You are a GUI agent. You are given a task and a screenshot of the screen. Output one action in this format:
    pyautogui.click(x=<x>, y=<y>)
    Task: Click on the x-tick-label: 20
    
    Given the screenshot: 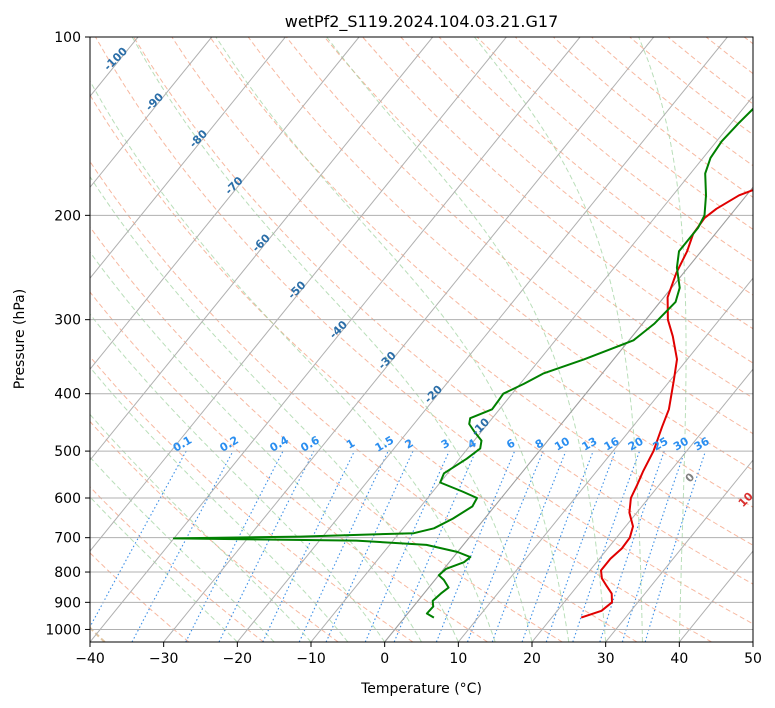 What is the action you would take?
    pyautogui.click(x=532, y=659)
    